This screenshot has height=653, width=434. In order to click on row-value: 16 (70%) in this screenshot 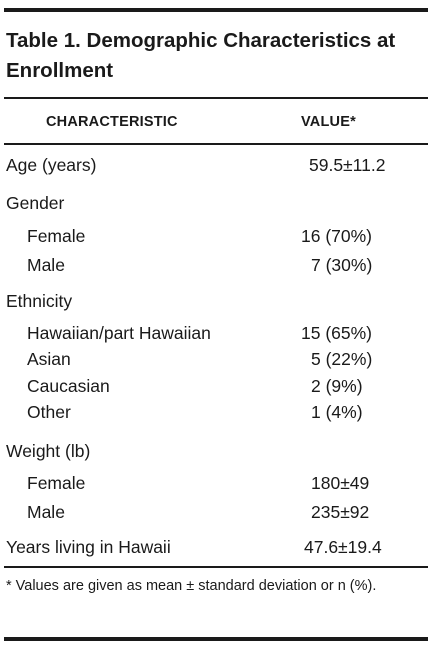, I will do `click(337, 236)`.